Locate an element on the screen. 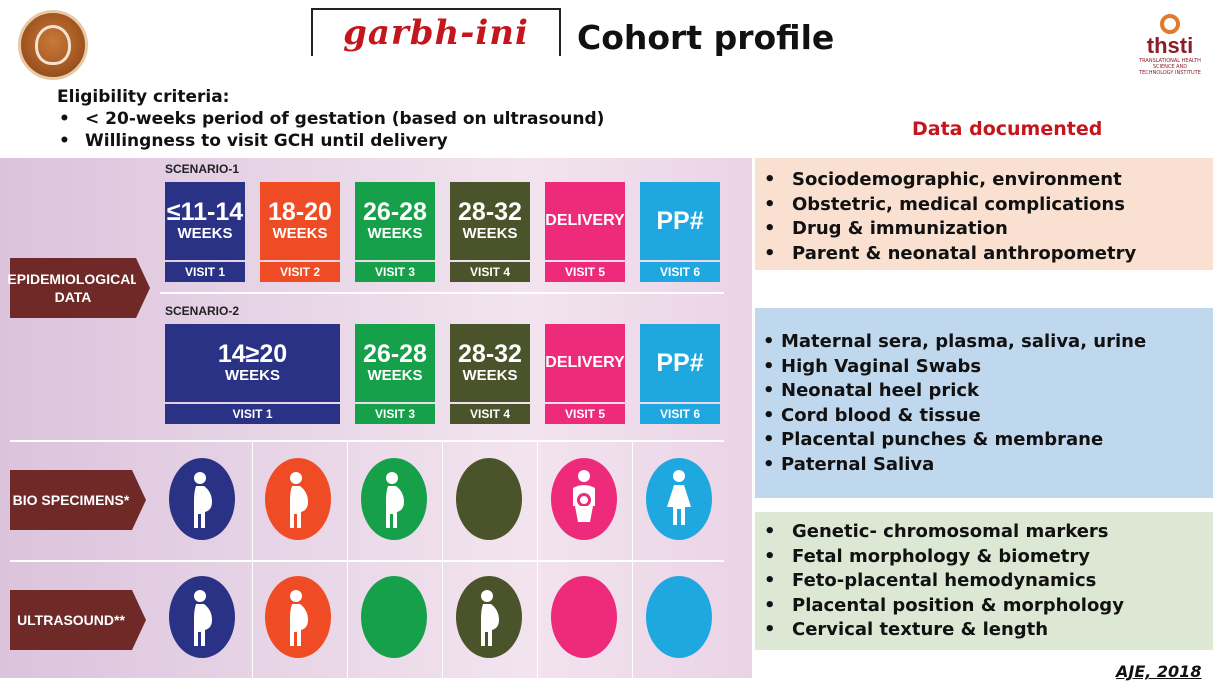  documented-item: Cervical texture & length is located at coordinates (984, 630).